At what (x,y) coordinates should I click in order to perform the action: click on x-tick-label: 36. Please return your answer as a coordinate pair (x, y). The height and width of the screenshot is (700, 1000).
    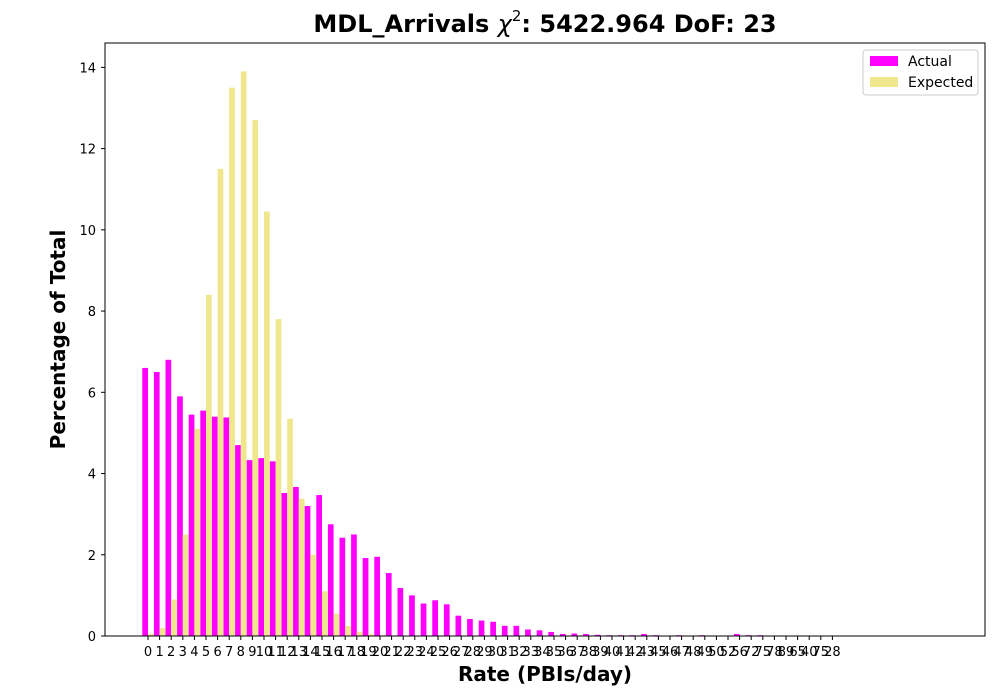
    Looking at the image, I should click on (565, 652).